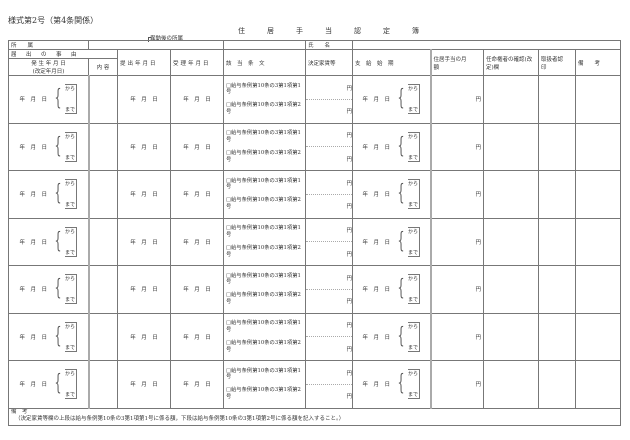 This screenshot has height=440, width=630. I want to click on clause-header: 該 当 条 文, so click(265, 62).